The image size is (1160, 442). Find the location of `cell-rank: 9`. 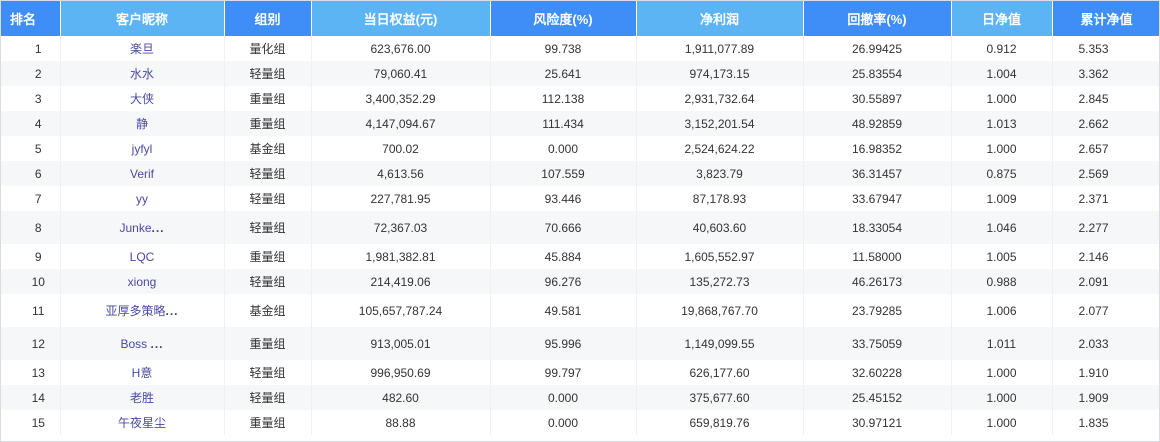

cell-rank: 9 is located at coordinates (31, 256).